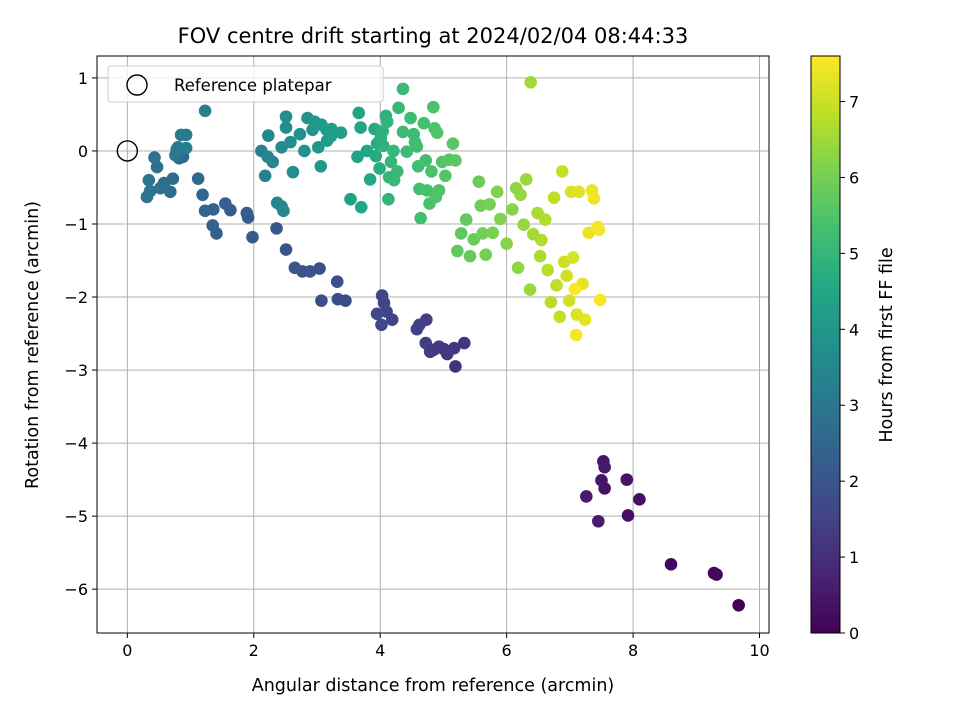 The image size is (960, 720). What do you see at coordinates (380, 650) in the screenshot?
I see `x-tick-label: 4` at bounding box center [380, 650].